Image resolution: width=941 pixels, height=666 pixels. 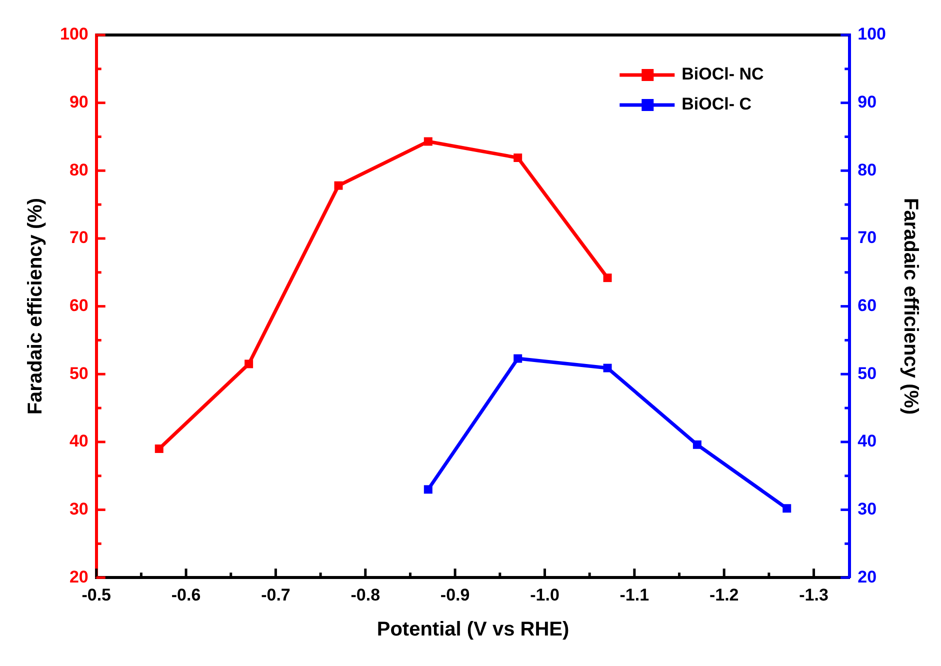 I want to click on y2-tick-label: 100, so click(x=872, y=34).